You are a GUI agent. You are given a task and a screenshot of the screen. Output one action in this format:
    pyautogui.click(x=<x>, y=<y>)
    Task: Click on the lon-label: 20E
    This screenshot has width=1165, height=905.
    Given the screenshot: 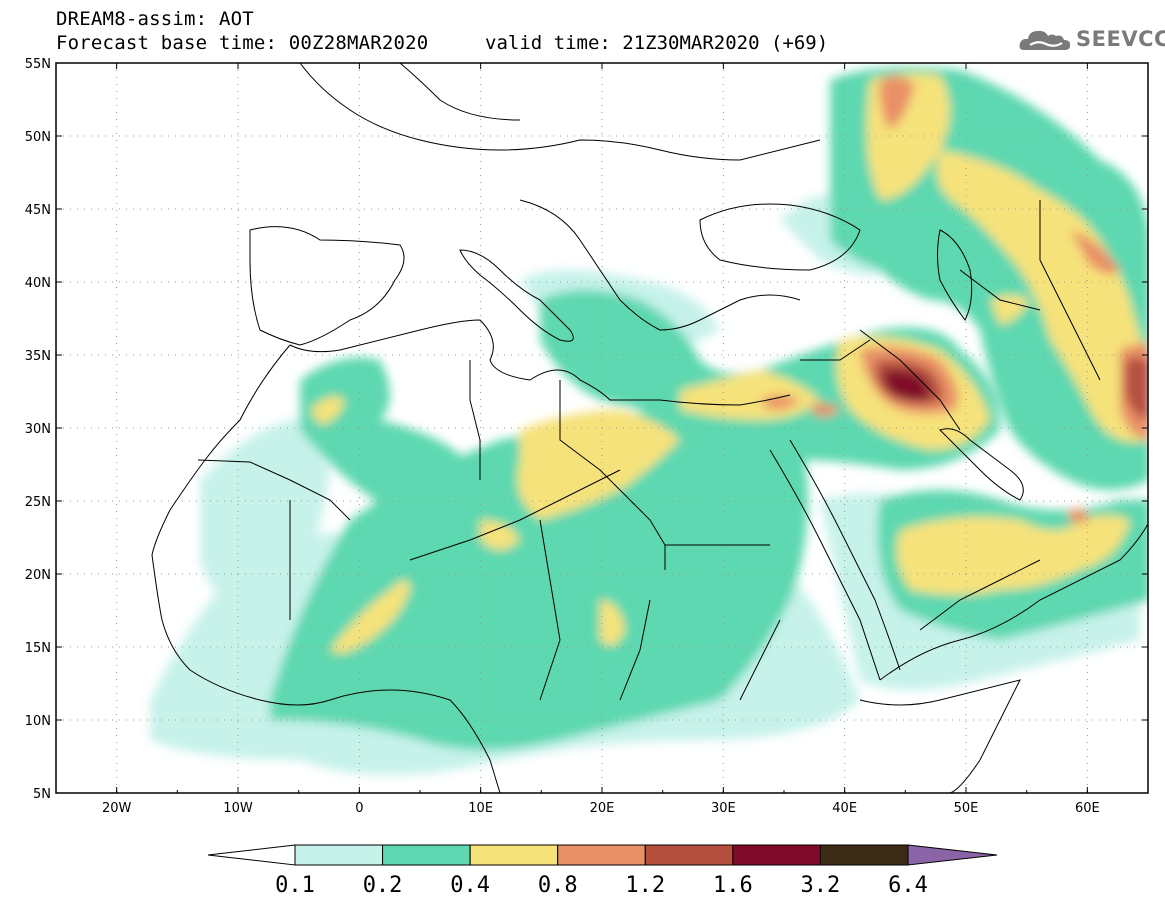 What is the action you would take?
    pyautogui.click(x=602, y=808)
    